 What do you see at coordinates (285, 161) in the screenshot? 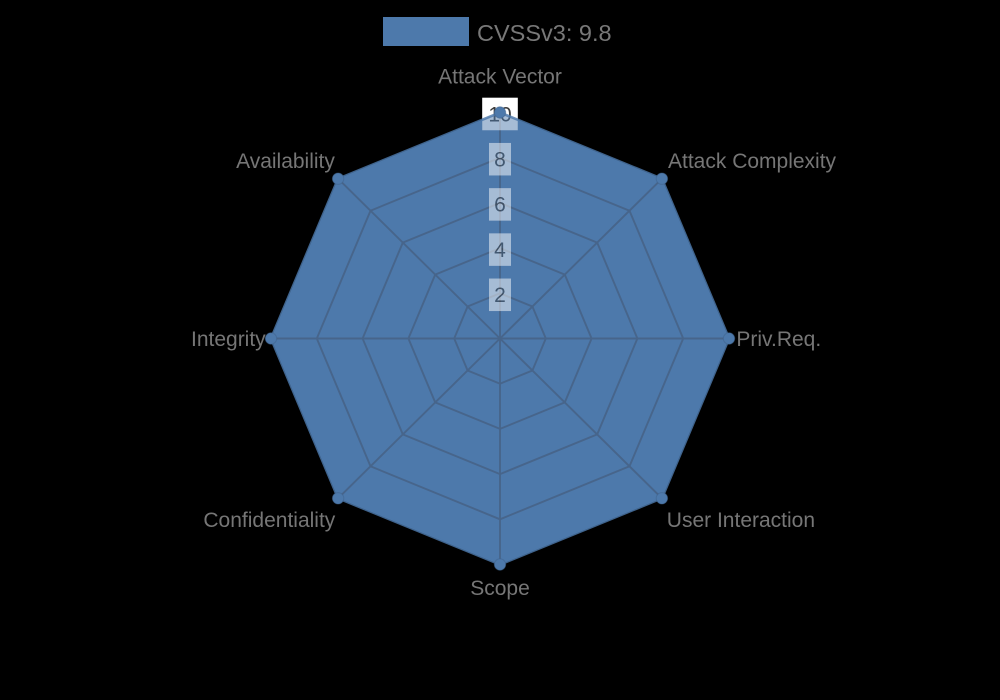
I see `svg-text: Availability` at bounding box center [285, 161].